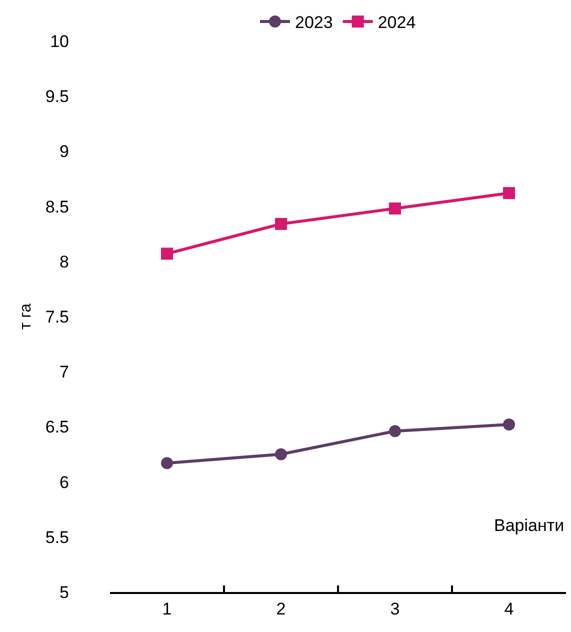 The width and height of the screenshot is (571, 632). What do you see at coordinates (395, 608) in the screenshot?
I see `x-tick-label: 3` at bounding box center [395, 608].